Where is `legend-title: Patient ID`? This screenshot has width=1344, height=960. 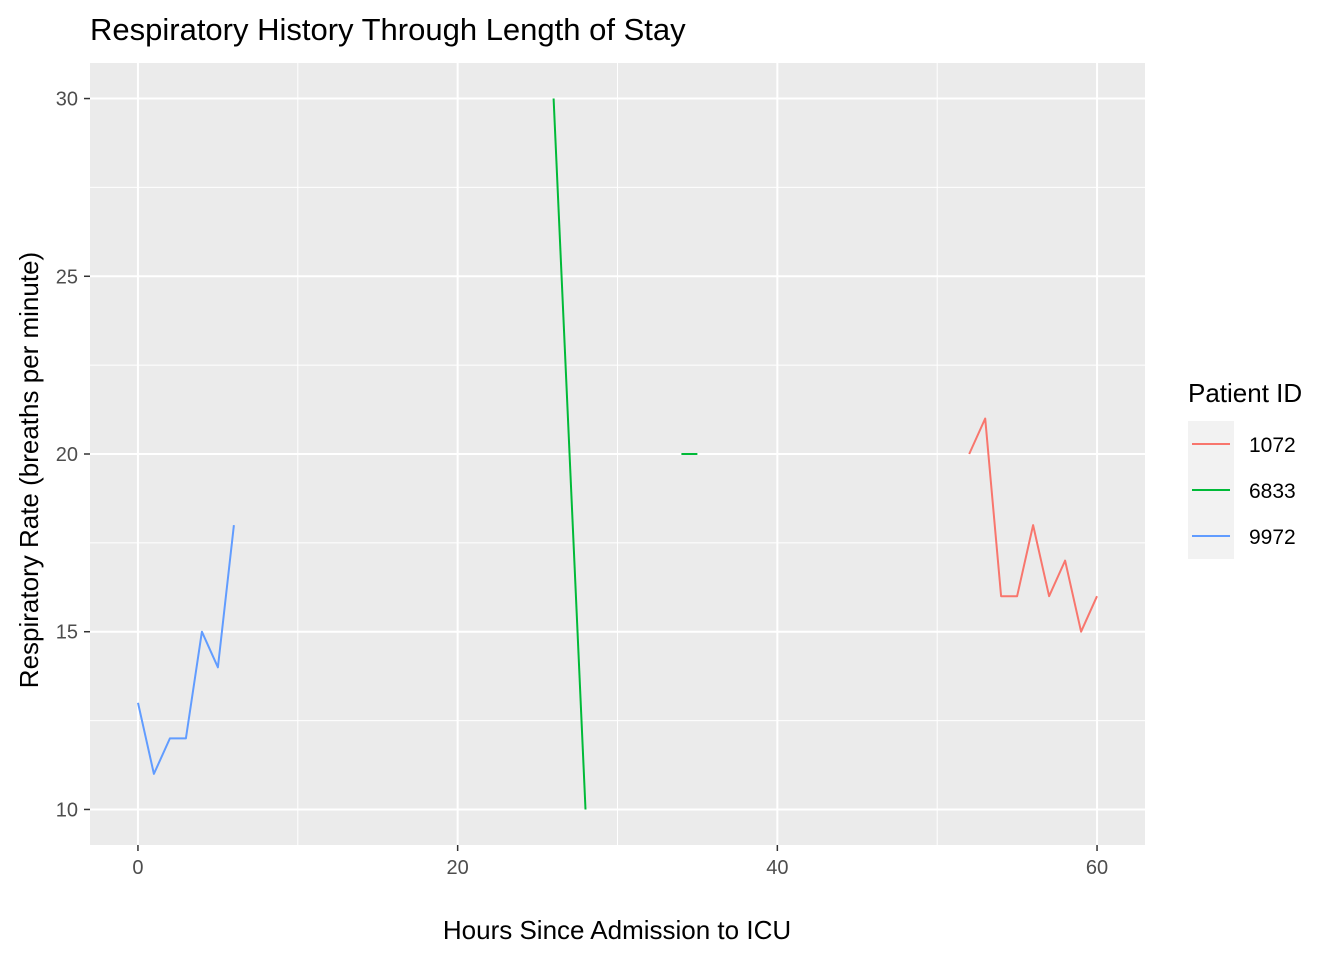 legend-title: Patient ID is located at coordinates (1245, 393).